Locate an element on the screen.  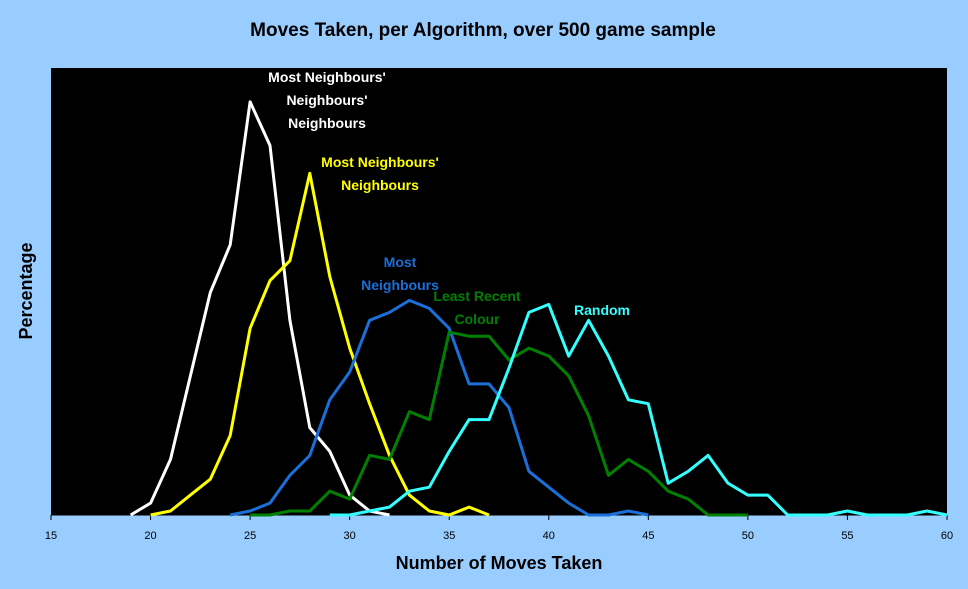
x-tick-label: 40 is located at coordinates (549, 536).